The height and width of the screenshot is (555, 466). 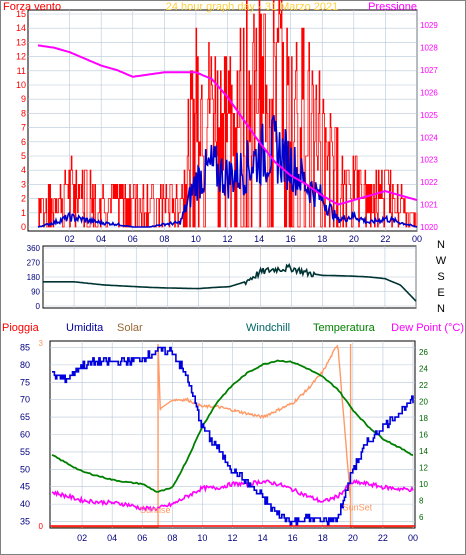 I want to click on wind-time-tick: 18, so click(x=322, y=239).